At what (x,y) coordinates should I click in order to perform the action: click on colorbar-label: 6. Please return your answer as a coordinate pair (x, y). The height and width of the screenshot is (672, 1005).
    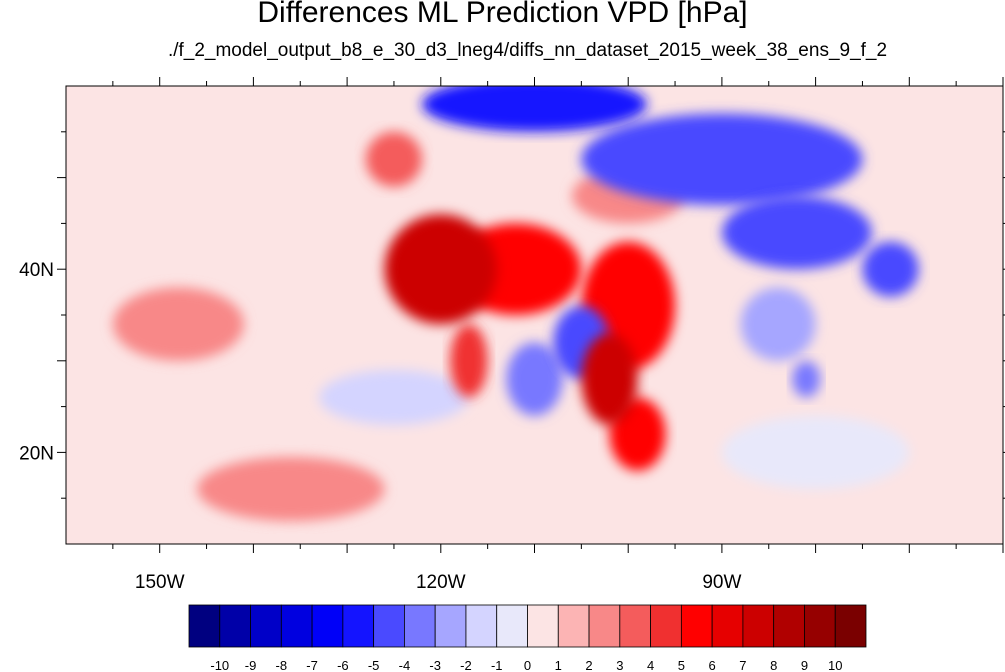
    Looking at the image, I should click on (712, 665).